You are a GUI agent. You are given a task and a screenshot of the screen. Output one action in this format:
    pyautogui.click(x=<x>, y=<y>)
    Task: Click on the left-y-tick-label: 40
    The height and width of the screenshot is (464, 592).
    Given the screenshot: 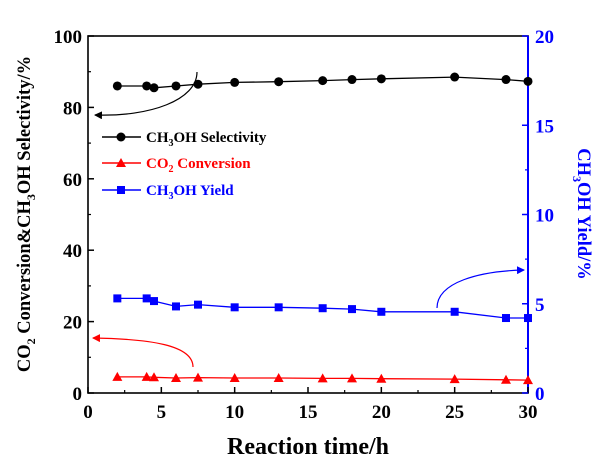 What is the action you would take?
    pyautogui.click(x=72, y=251)
    